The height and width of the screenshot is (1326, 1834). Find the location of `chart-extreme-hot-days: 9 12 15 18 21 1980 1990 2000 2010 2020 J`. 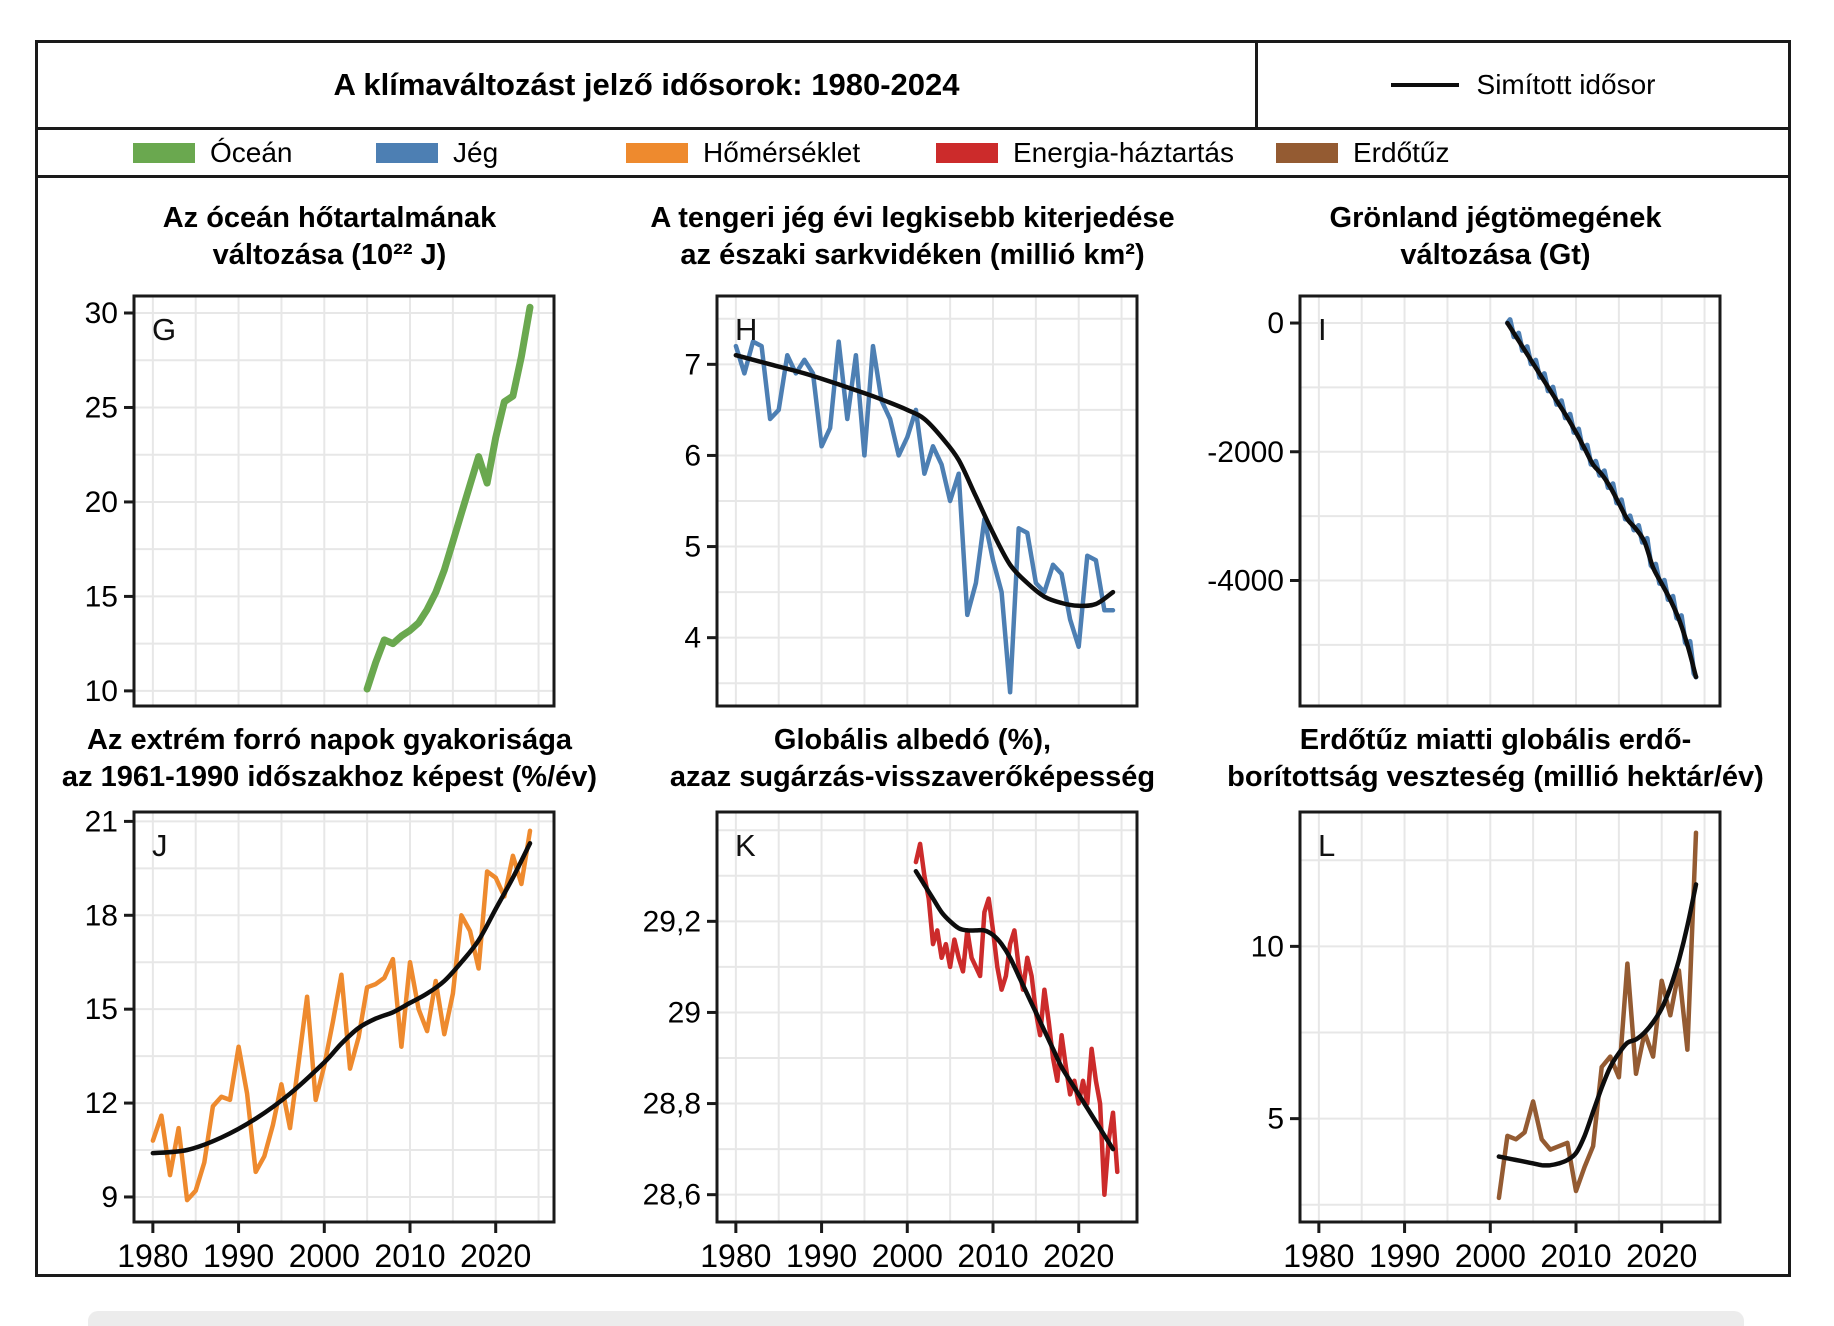

chart-extreme-hot-days: 9 12 15 18 21 1980 1990 2000 2010 2020 J is located at coordinates (320, 1037).